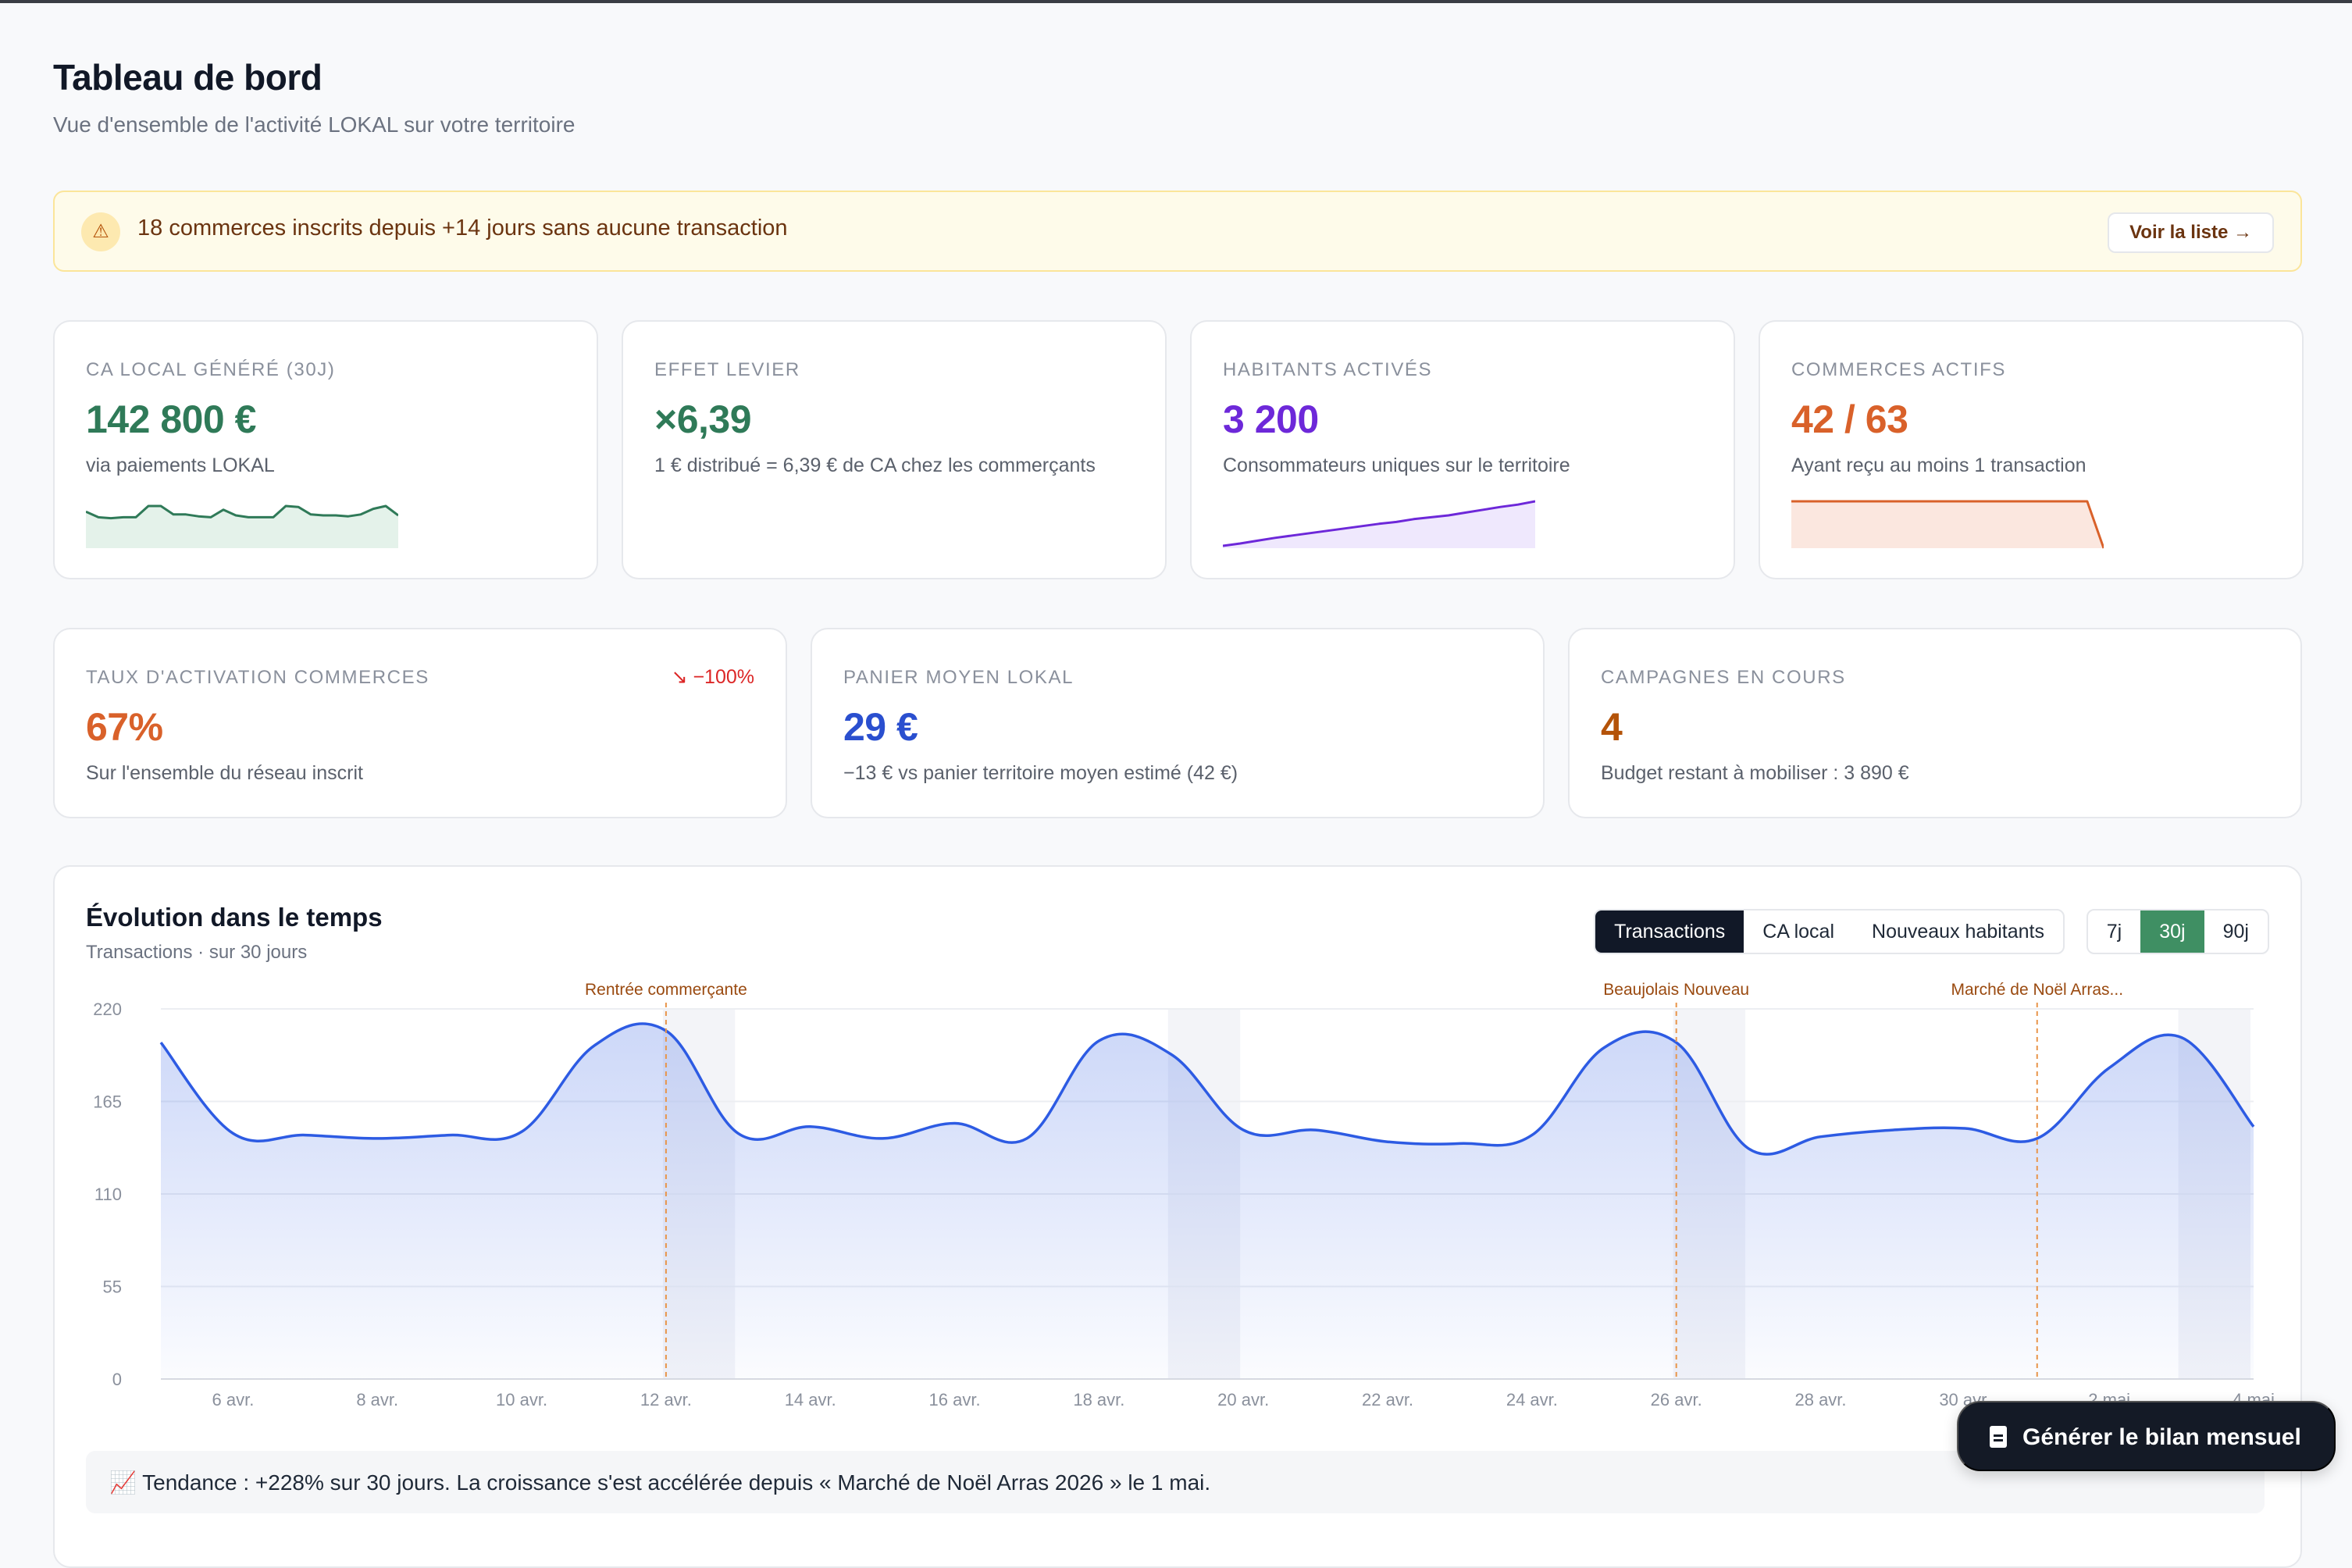 The image size is (2352, 1568). Describe the element at coordinates (1243, 1399) in the screenshot. I see `x-tick-label: 20 avr.` at that location.